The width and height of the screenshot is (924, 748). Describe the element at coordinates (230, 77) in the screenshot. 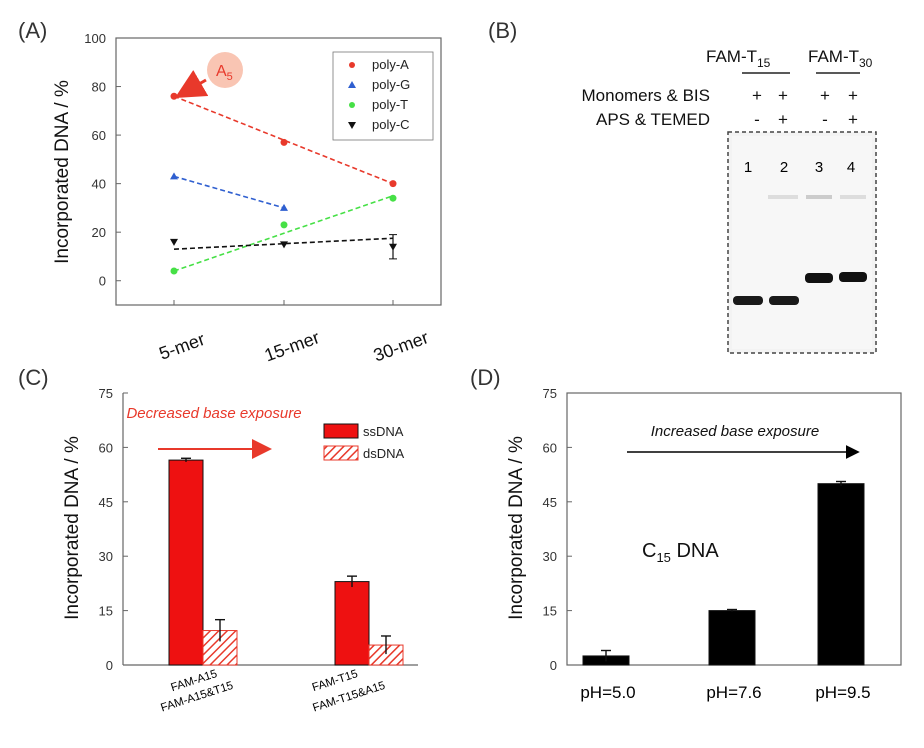

I see `a5-annotation-subscript: 5` at that location.